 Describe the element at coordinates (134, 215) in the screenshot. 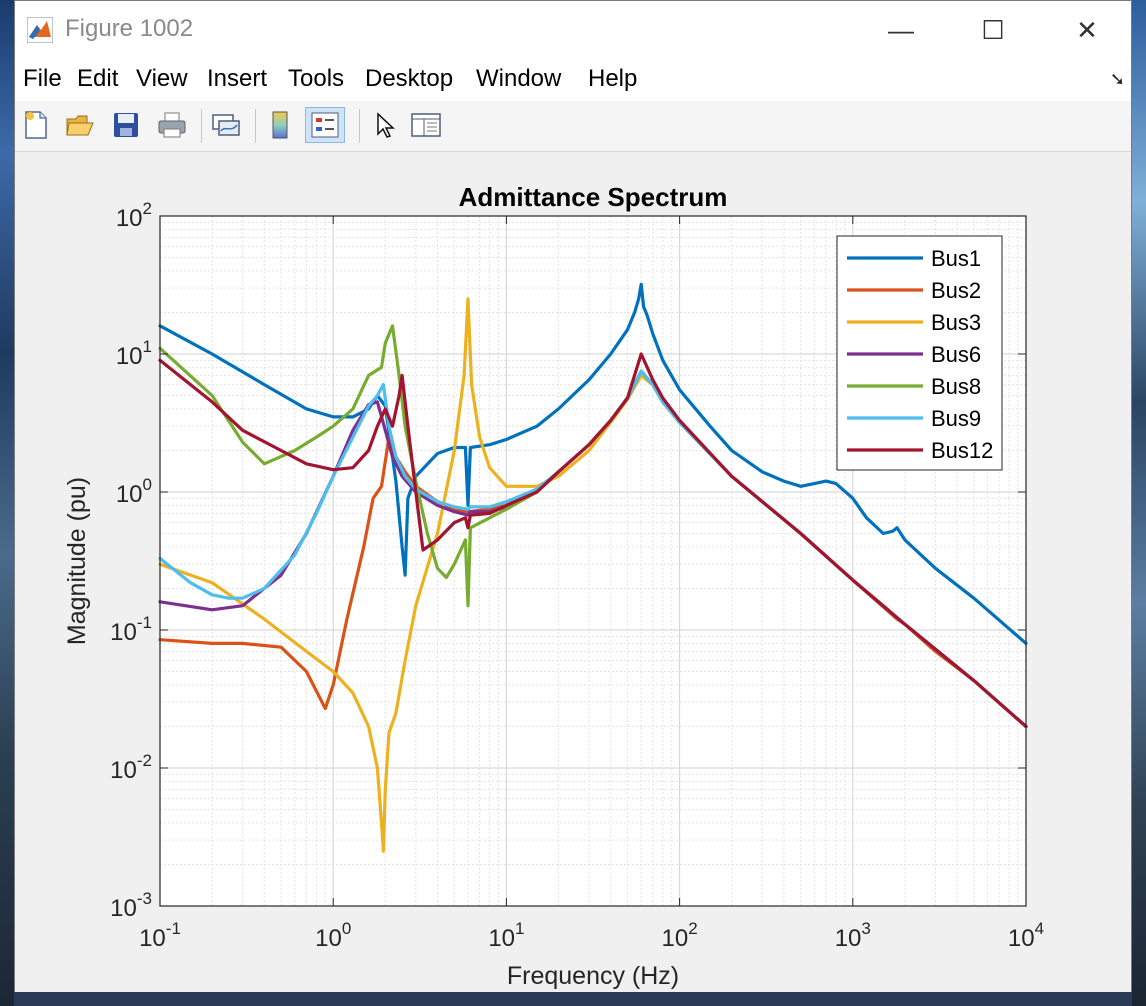

I see `y-tick-label: 10²` at that location.